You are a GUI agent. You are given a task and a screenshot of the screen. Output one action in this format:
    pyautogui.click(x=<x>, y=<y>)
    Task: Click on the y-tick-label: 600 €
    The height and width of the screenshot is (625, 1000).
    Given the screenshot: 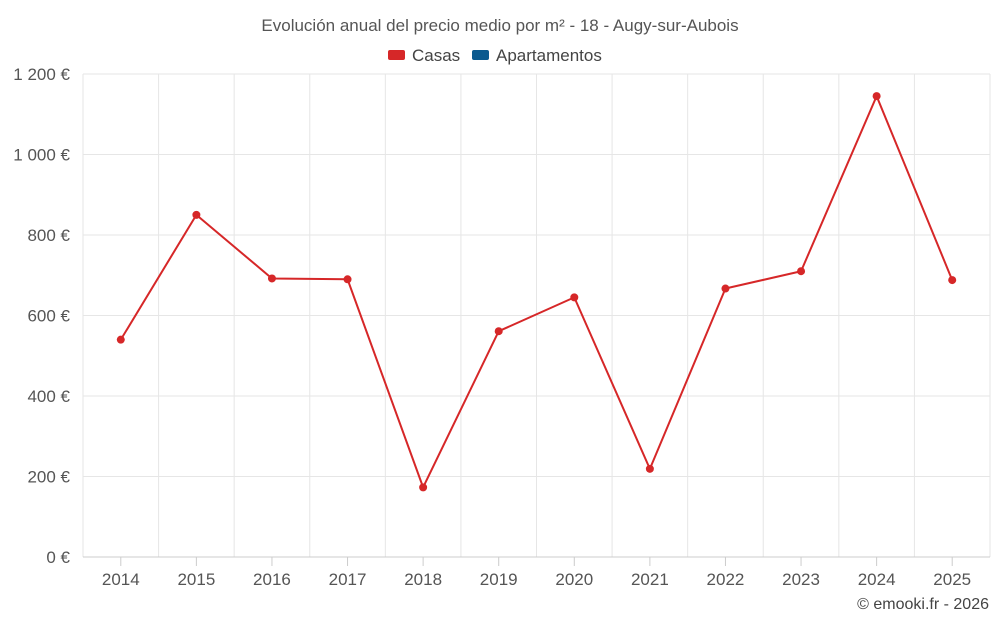 What is the action you would take?
    pyautogui.click(x=48, y=316)
    